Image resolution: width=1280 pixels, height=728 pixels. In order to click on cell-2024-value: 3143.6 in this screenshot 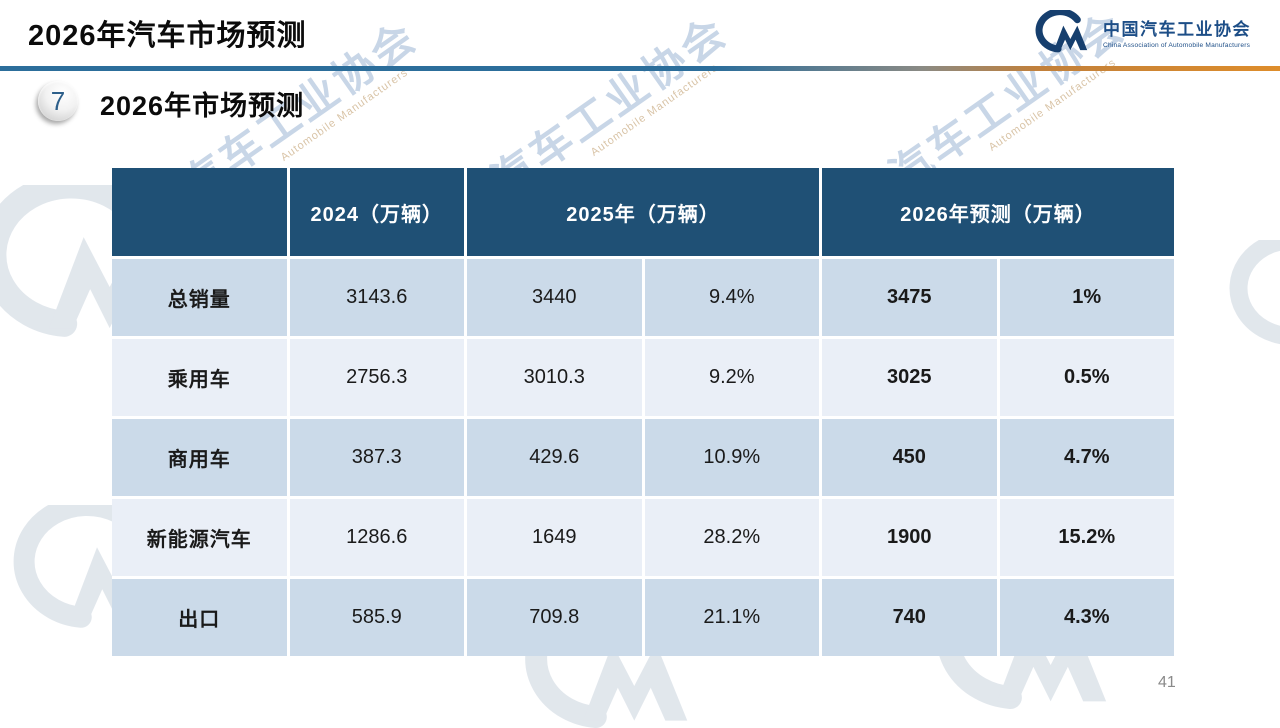, I will do `click(376, 297)`.